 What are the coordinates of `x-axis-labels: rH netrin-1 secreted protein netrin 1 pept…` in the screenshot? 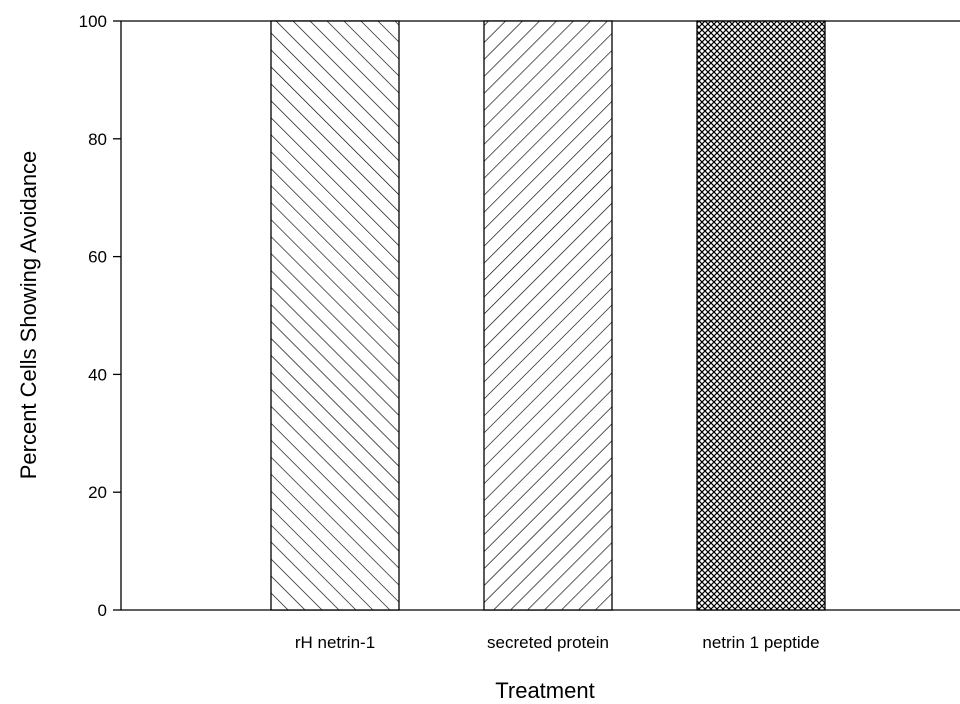 It's located at (557, 642).